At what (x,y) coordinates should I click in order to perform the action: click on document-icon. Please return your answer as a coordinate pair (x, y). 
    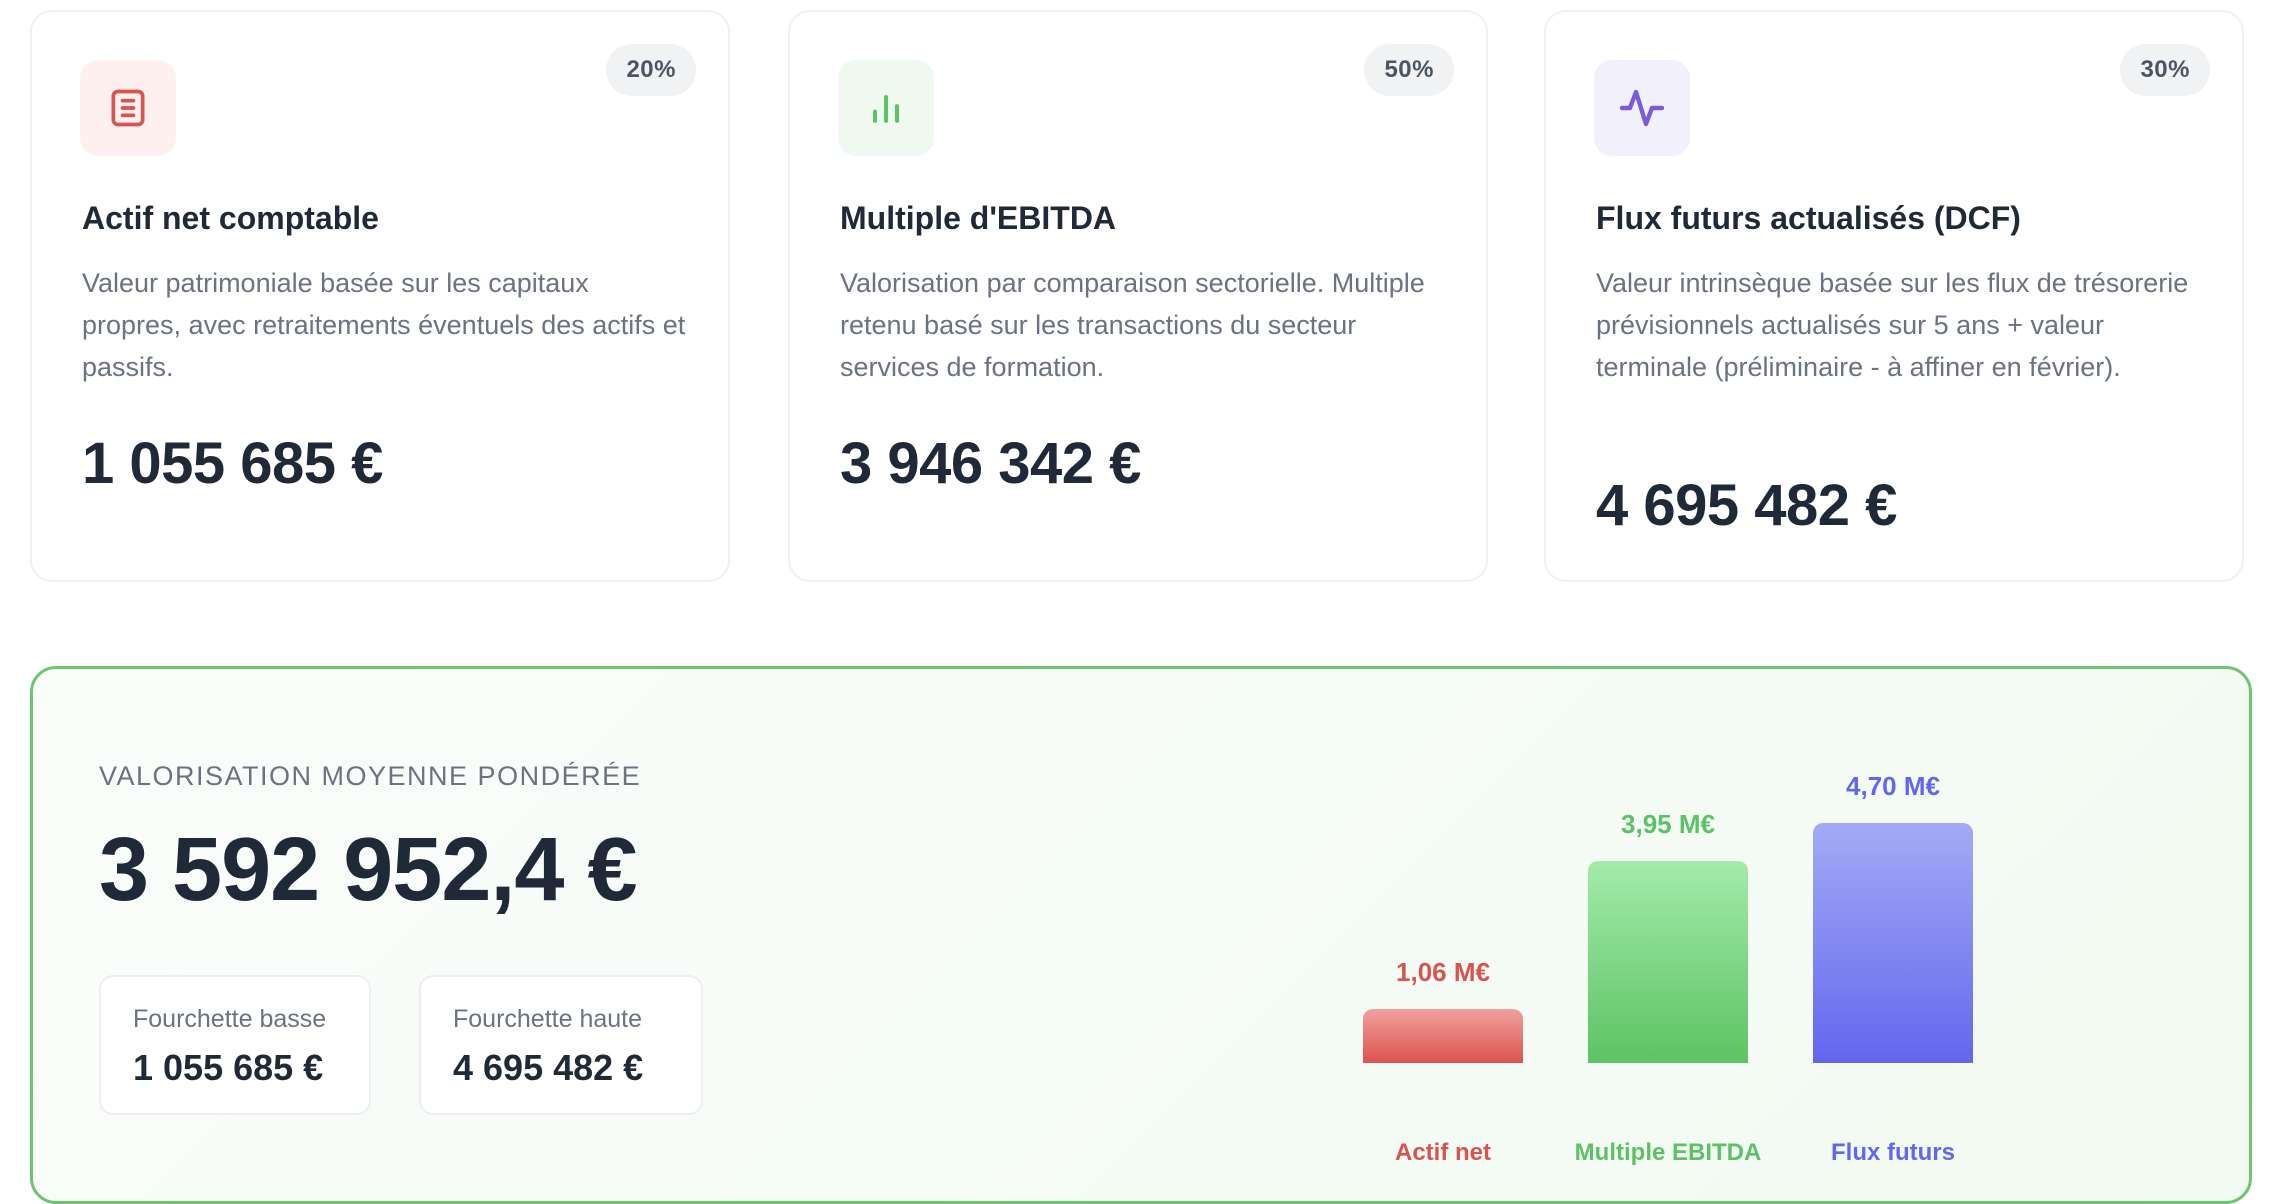
    Looking at the image, I should click on (128, 108).